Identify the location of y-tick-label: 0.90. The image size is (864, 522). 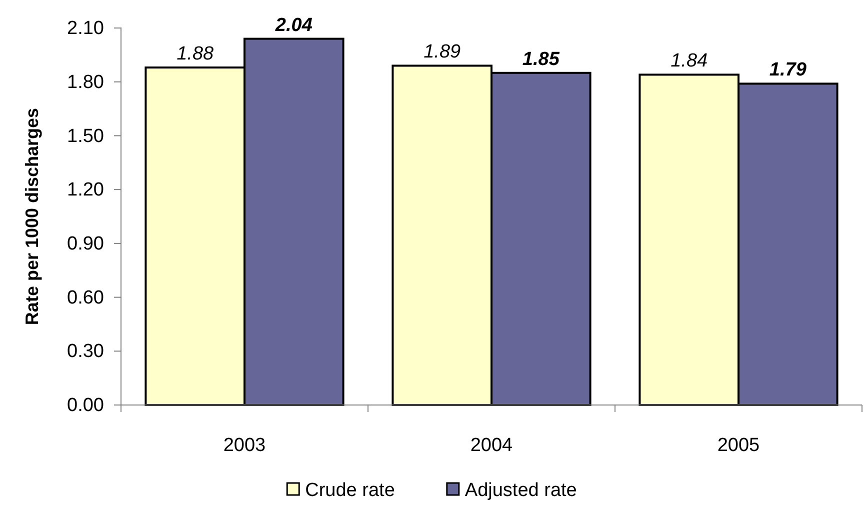
(85, 244).